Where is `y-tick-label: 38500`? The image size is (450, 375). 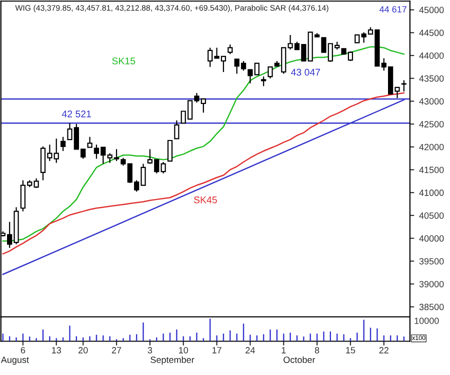 y-tick-label: 38500 is located at coordinates (431, 307).